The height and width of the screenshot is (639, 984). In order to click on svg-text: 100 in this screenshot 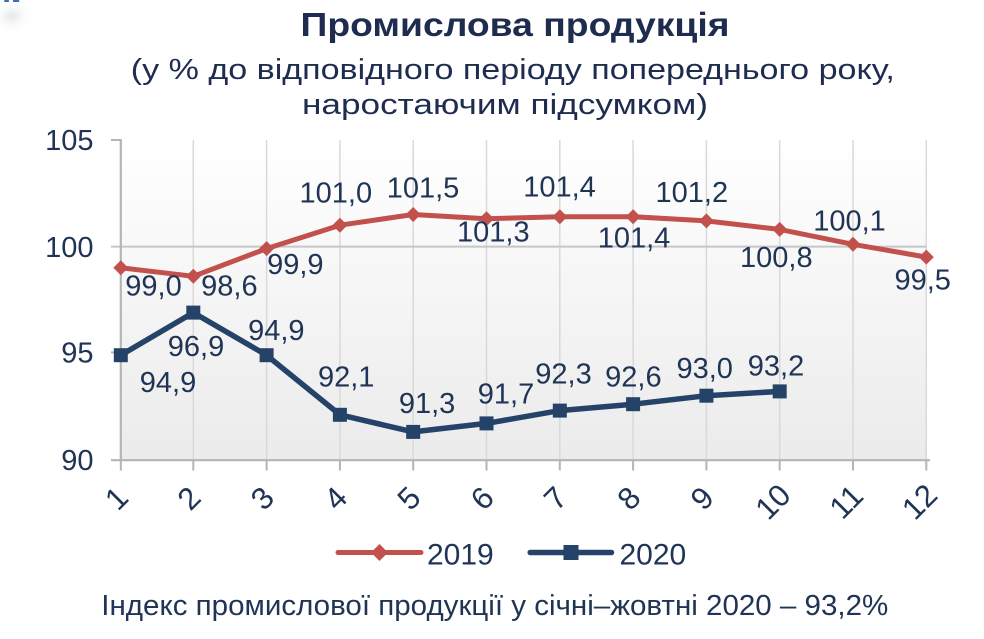, I will do `click(69, 248)`.